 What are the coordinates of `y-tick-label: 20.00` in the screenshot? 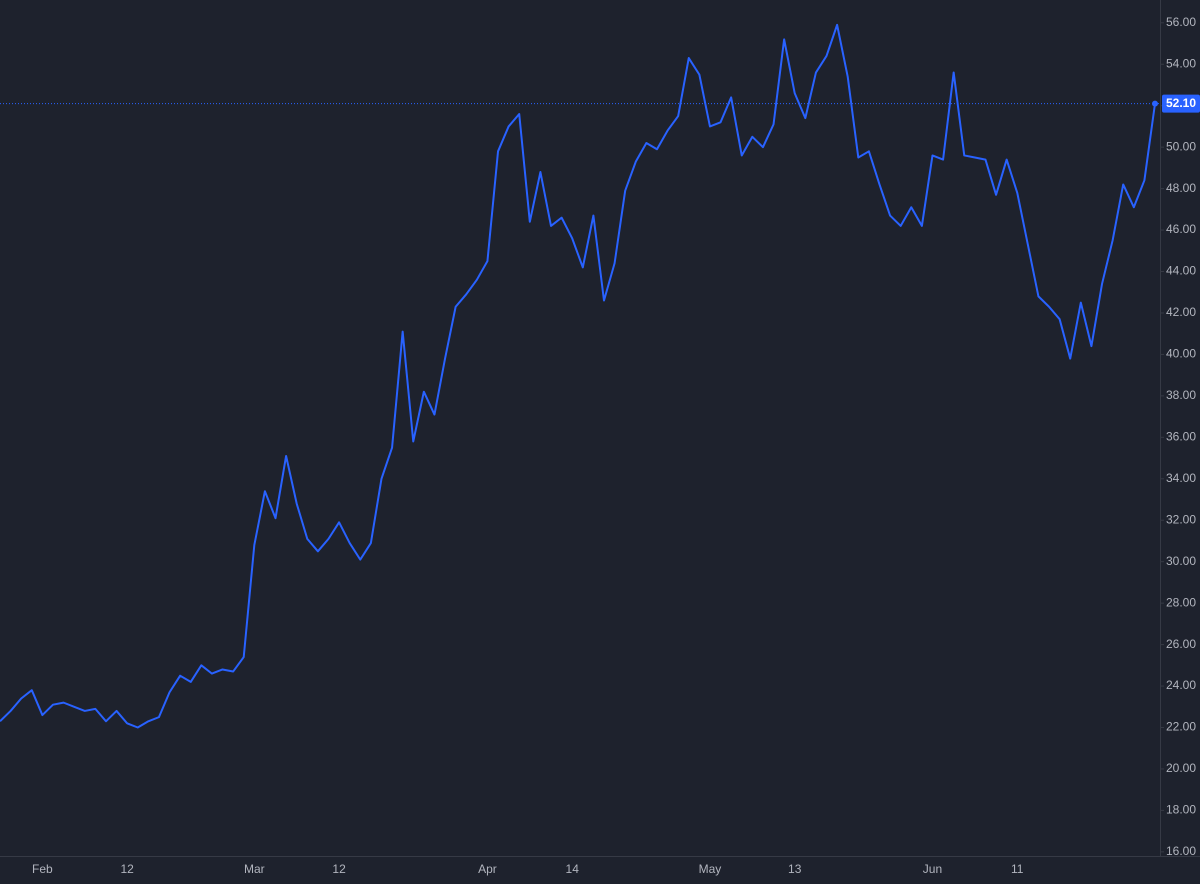 It's located at (1181, 768).